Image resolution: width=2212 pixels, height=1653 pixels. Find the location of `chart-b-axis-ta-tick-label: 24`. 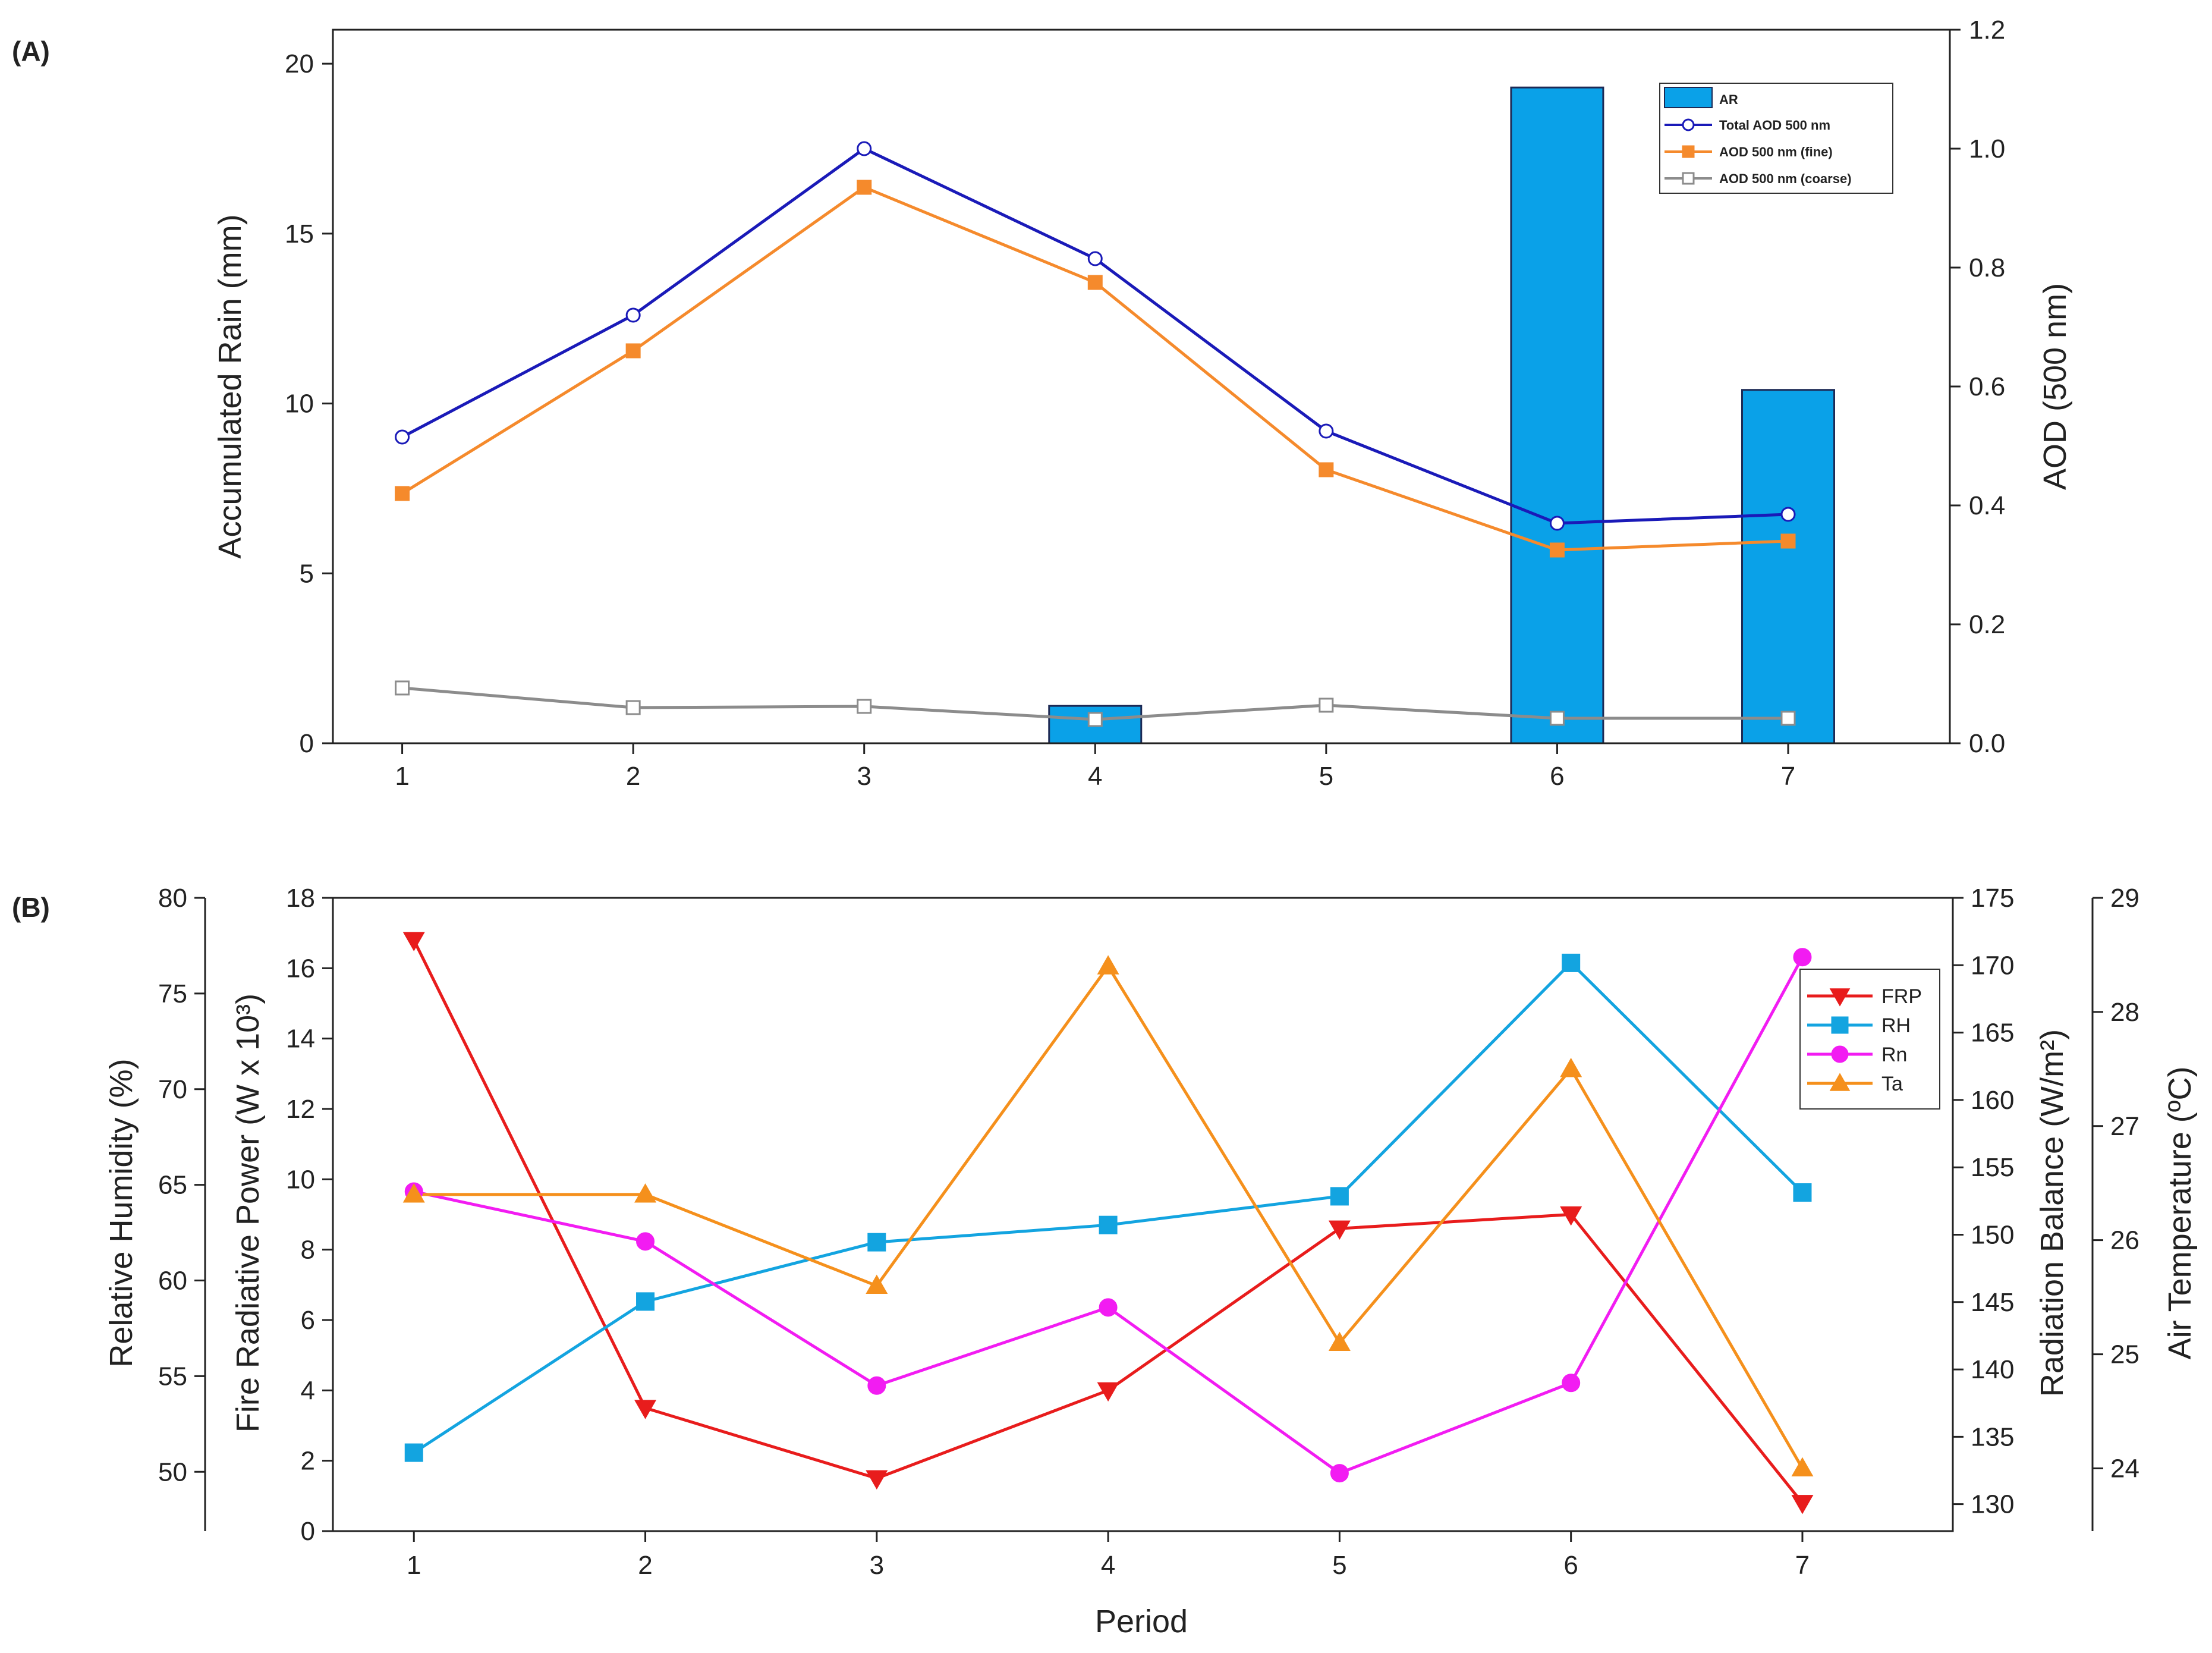

chart-b-axis-ta-tick-label: 24 is located at coordinates (2124, 1468).